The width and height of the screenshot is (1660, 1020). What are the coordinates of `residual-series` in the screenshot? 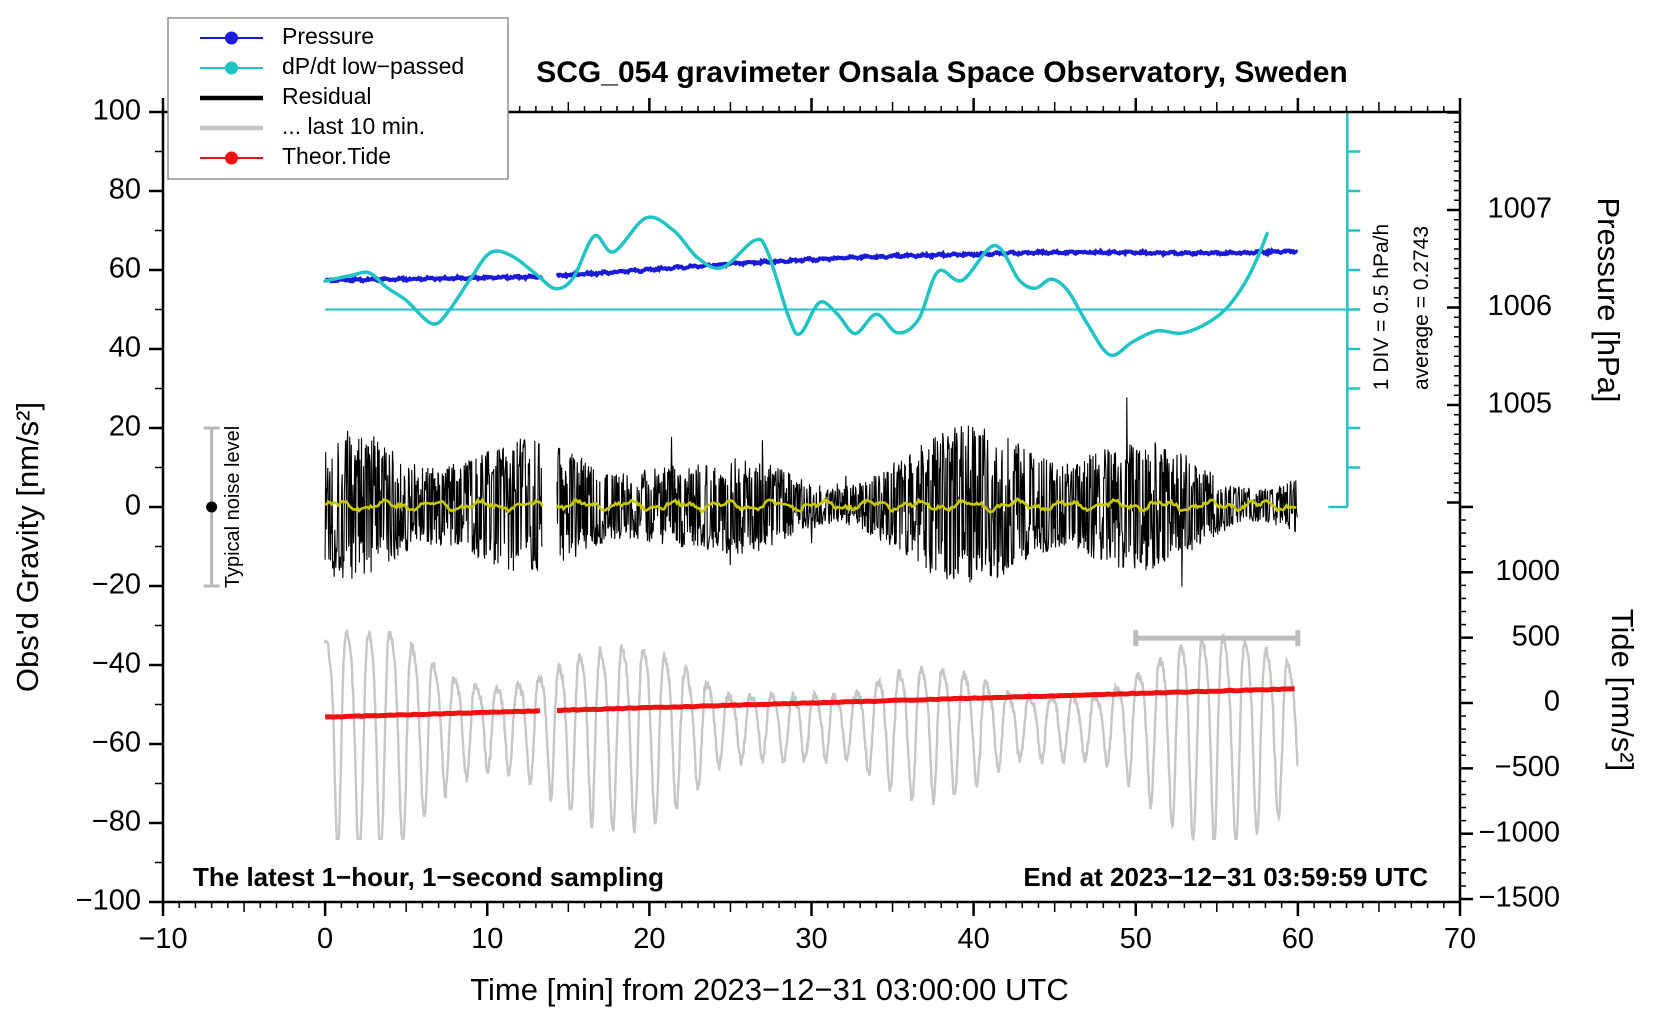 It's located at (811, 492).